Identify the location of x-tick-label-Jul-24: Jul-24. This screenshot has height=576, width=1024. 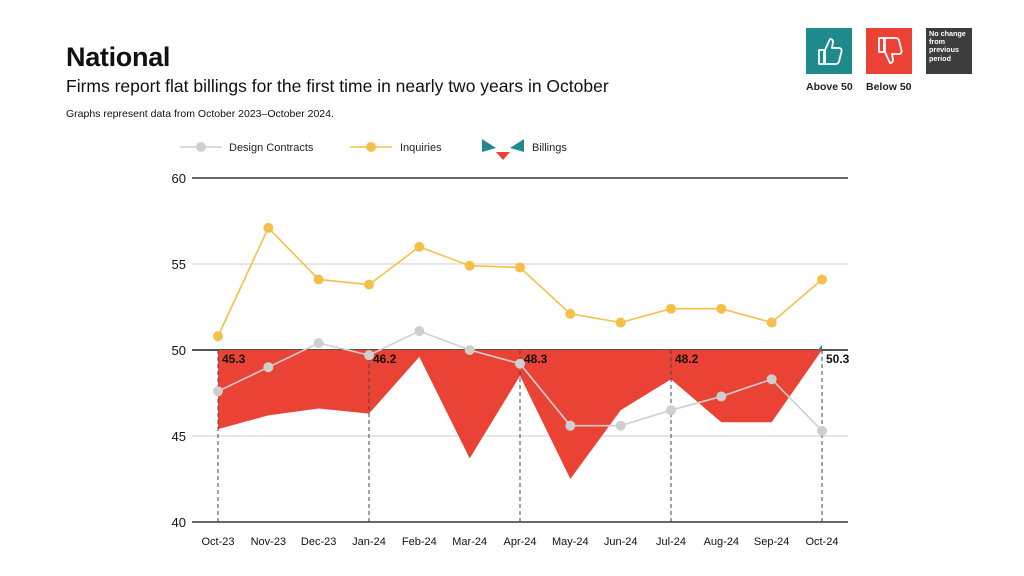
(671, 542).